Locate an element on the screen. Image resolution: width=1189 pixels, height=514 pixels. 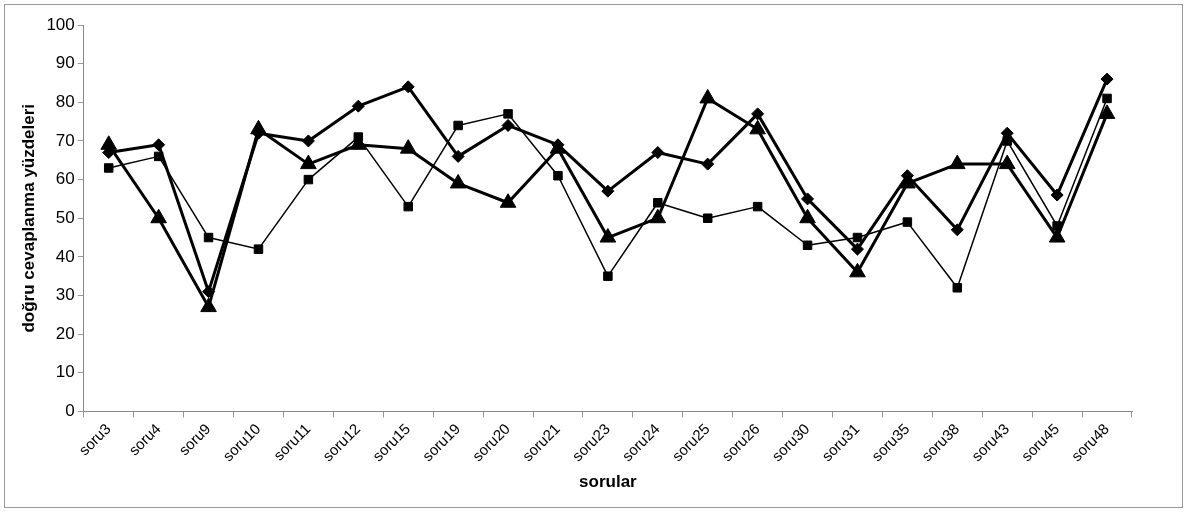
y-tick-label: 20 is located at coordinates (65, 333).